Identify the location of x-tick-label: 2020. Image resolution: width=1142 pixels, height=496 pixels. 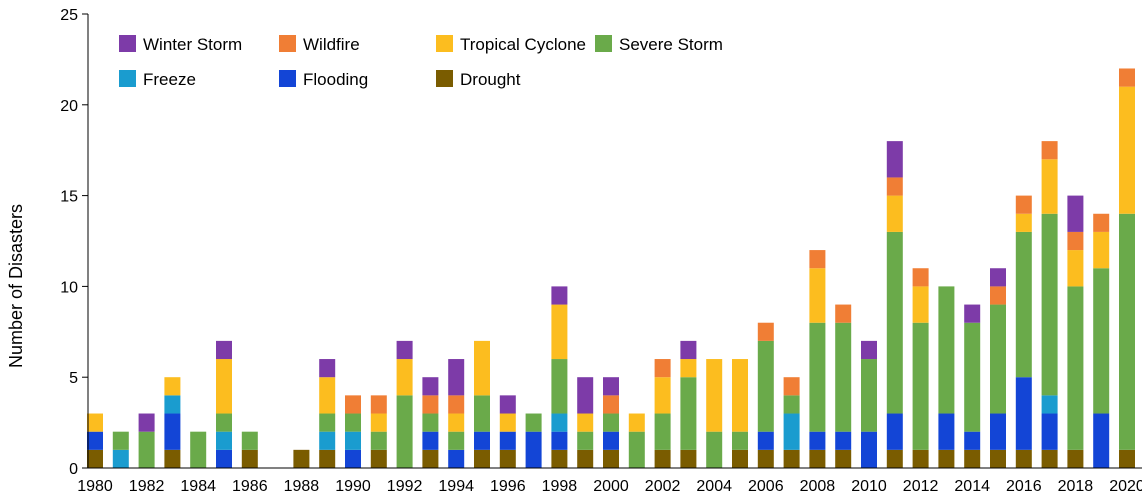
(1125, 486).